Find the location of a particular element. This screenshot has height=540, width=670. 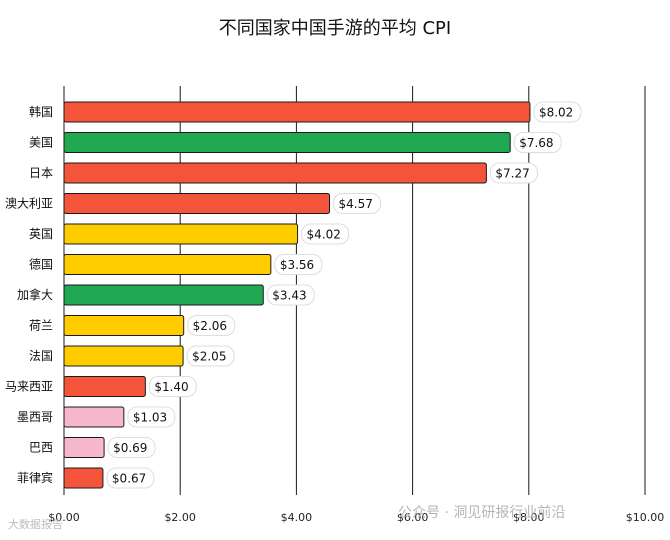

category-label: 墨西哥 is located at coordinates (35, 417).